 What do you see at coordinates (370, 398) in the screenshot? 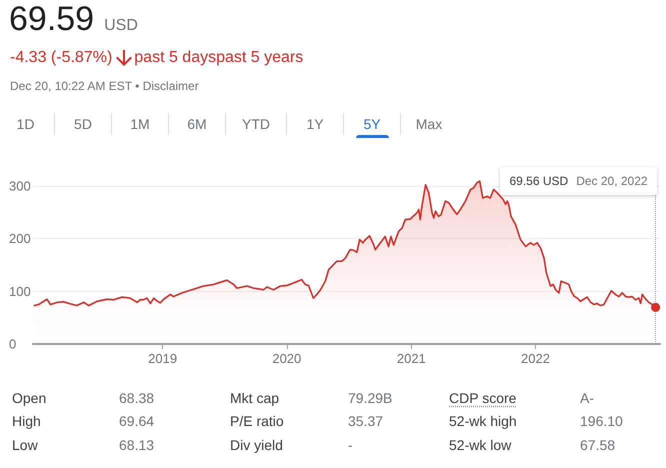
I see `text: 79.29B` at bounding box center [370, 398].